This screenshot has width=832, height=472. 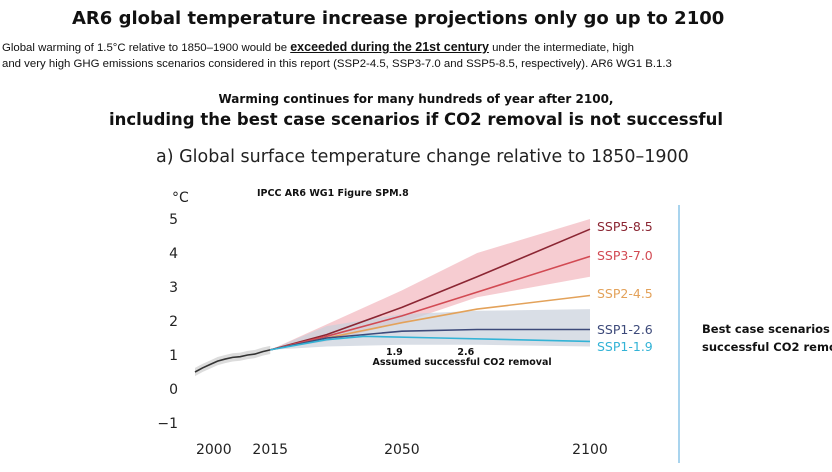 What do you see at coordinates (767, 329) in the screenshot?
I see `side-note-line-1: Best case scenarios a` at bounding box center [767, 329].